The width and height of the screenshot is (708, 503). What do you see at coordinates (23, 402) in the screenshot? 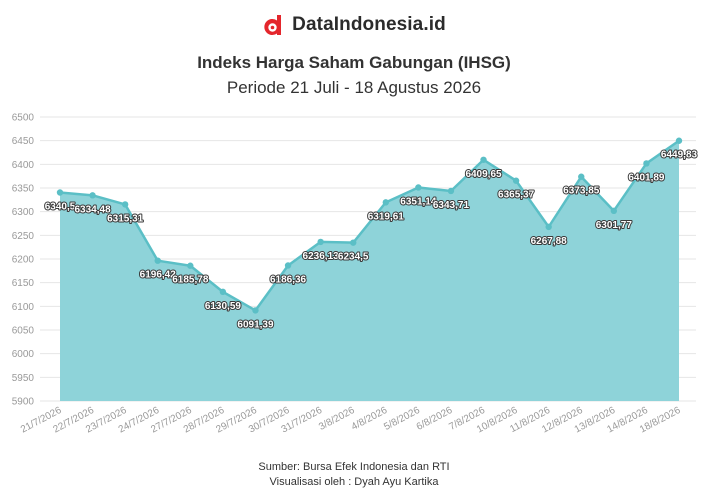
I see `y-tick-label: 5900` at bounding box center [23, 402].